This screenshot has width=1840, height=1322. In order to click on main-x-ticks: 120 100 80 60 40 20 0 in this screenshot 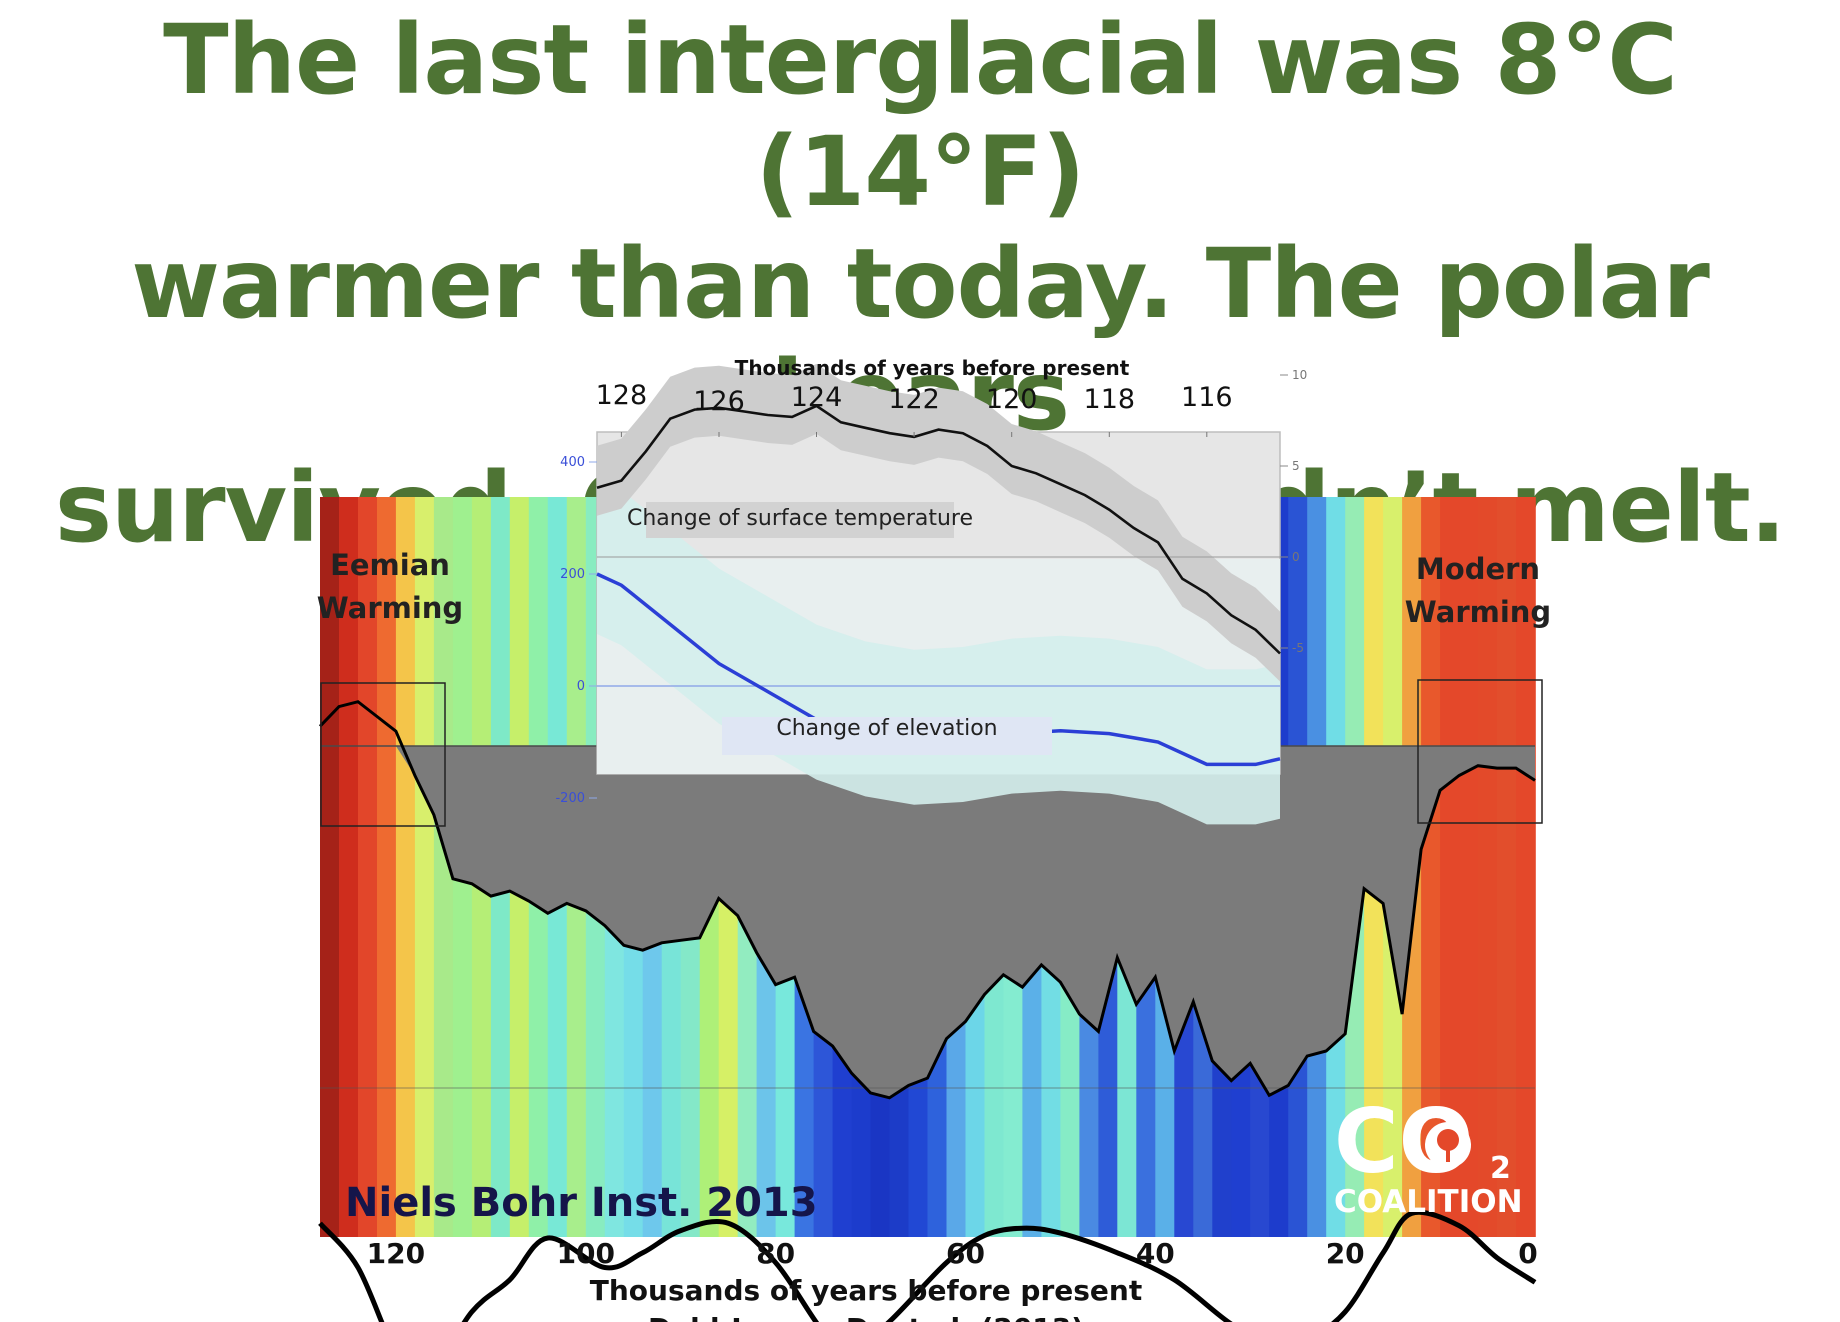, I will do `click(952, 1253)`.